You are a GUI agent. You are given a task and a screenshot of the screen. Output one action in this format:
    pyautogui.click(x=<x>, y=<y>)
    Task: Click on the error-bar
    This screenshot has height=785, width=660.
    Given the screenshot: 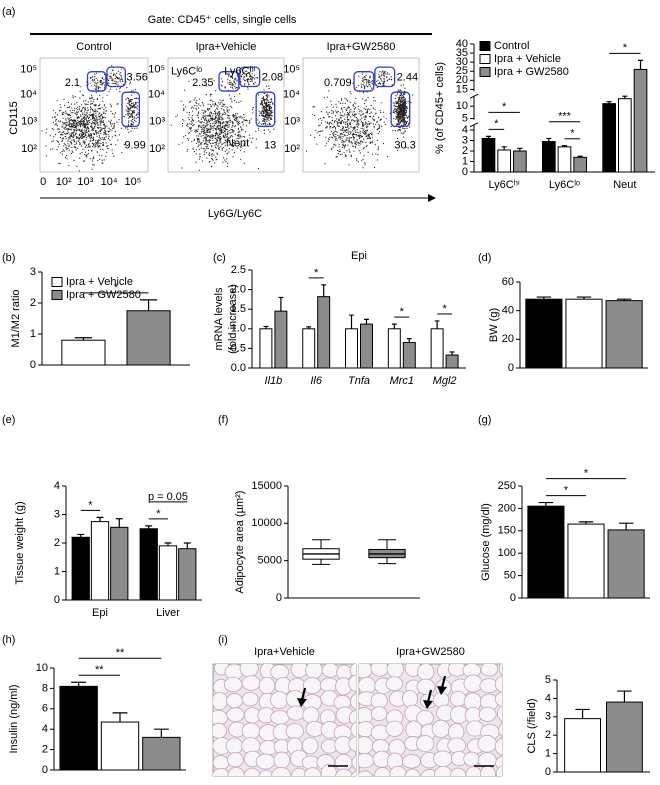 What is the action you would take?
    pyautogui.click(x=148, y=305)
    